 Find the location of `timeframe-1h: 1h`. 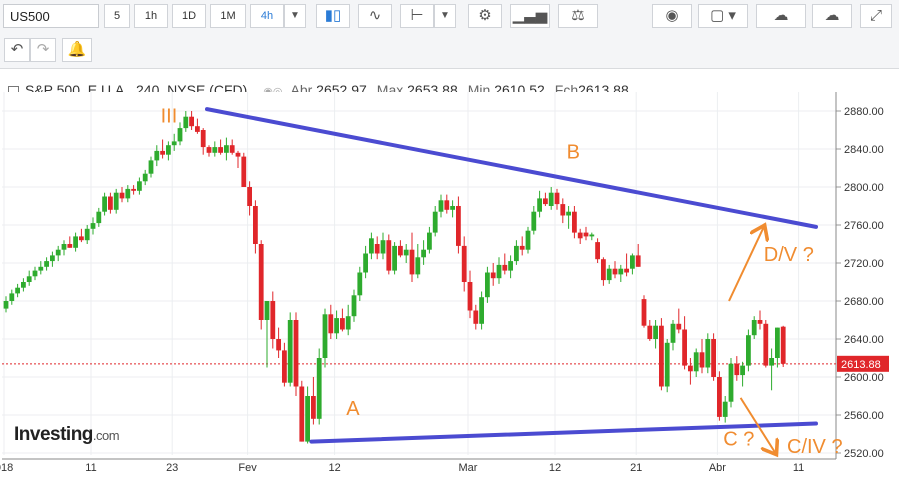

timeframe-1h: 1h is located at coordinates (151, 16).